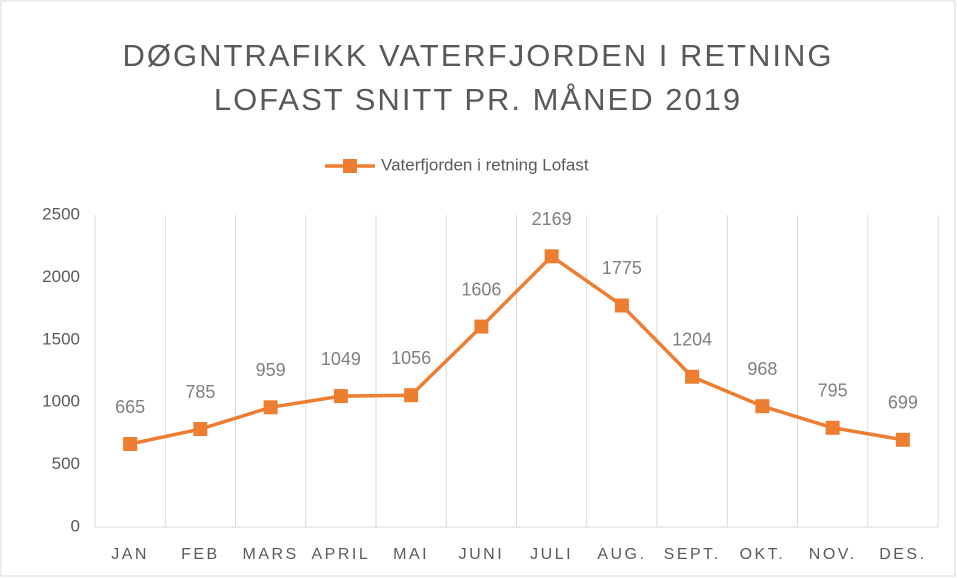  Describe the element at coordinates (200, 392) in the screenshot. I see `data-label: 785` at that location.